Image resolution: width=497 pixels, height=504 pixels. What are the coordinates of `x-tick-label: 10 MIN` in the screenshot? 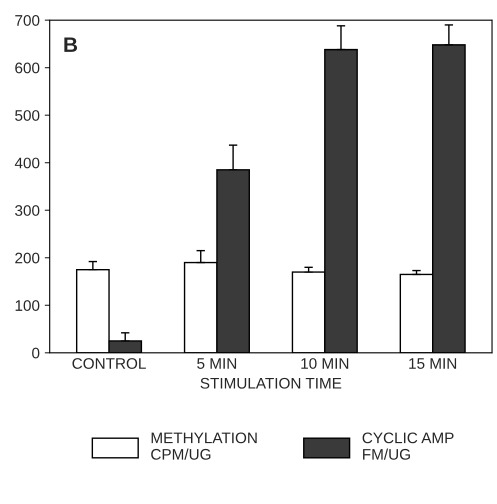 It's located at (324, 363).